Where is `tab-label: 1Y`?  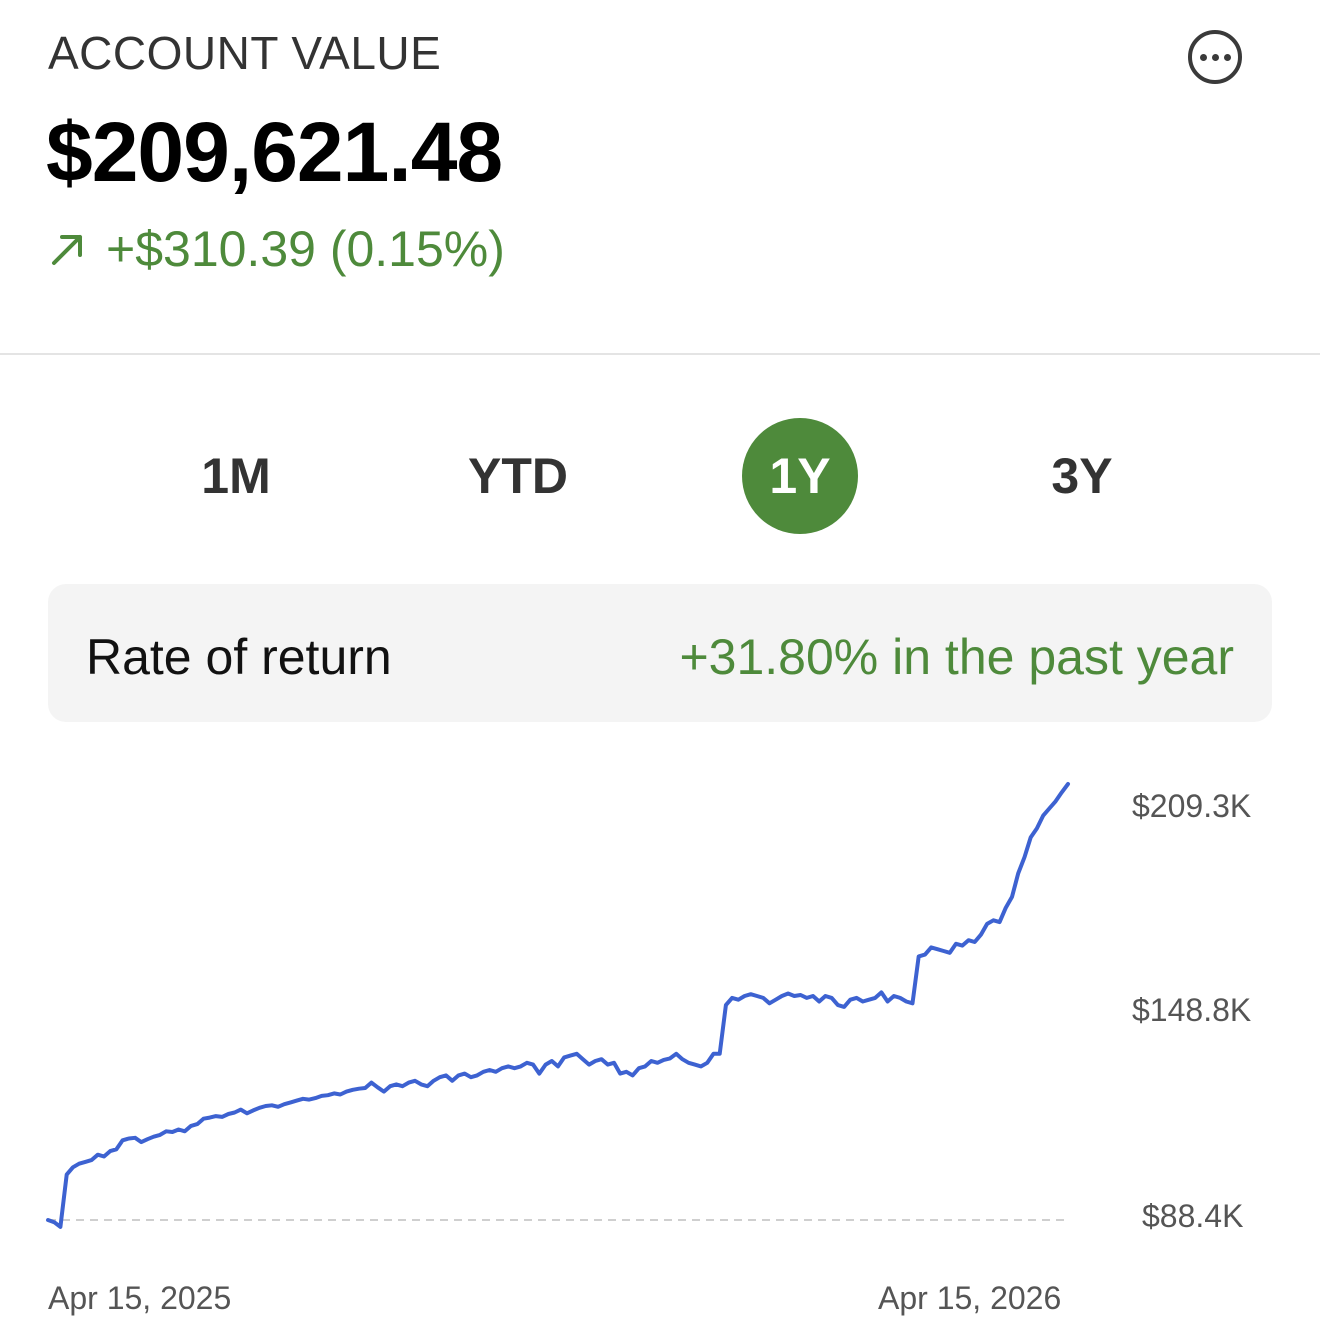
tab-label: 1Y is located at coordinates (800, 476).